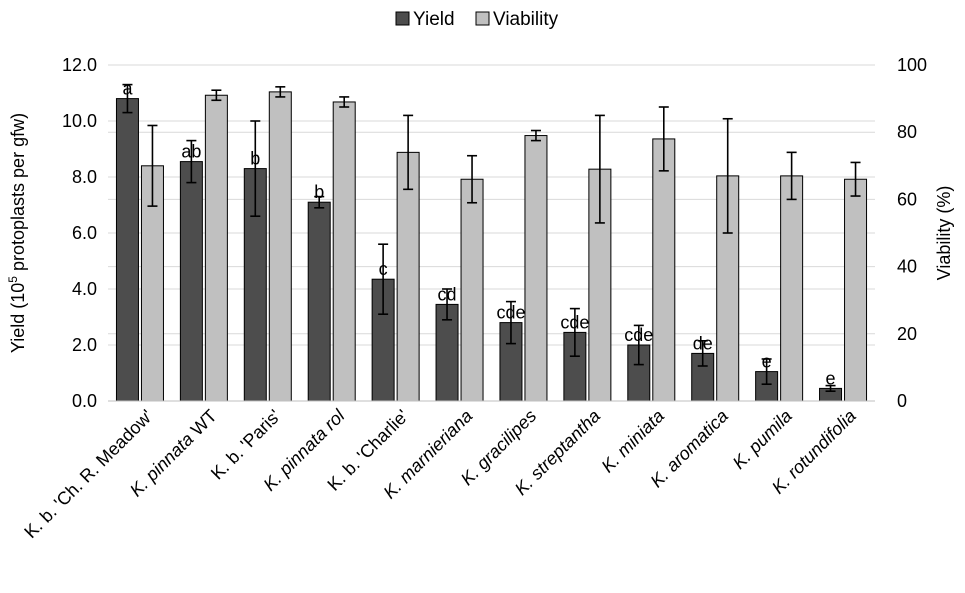 The width and height of the screenshot is (965, 593). Describe the element at coordinates (944, 233) in the screenshot. I see `right-y-axis-title: Viability (%)` at that location.